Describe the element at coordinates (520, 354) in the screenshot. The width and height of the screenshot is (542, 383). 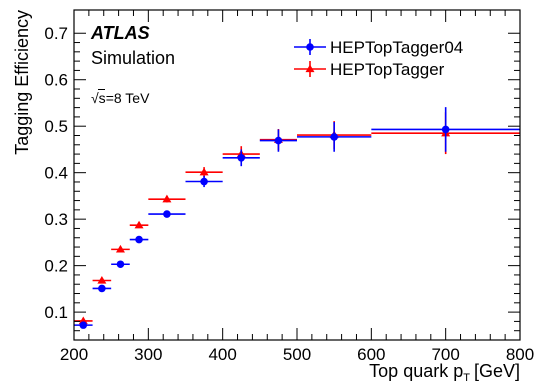
I see `x-tick-label: 800` at that location.